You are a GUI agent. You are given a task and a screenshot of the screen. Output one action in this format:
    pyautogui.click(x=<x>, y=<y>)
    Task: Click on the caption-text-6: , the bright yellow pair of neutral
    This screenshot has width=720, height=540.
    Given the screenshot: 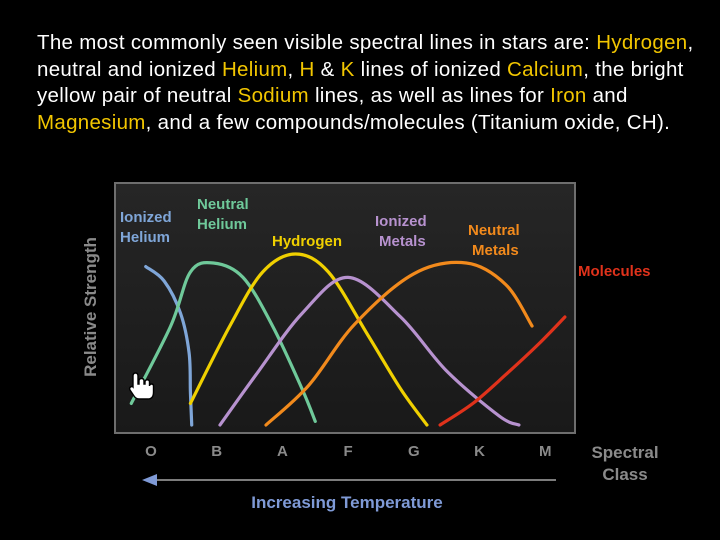 What is the action you would take?
    pyautogui.click(x=360, y=82)
    